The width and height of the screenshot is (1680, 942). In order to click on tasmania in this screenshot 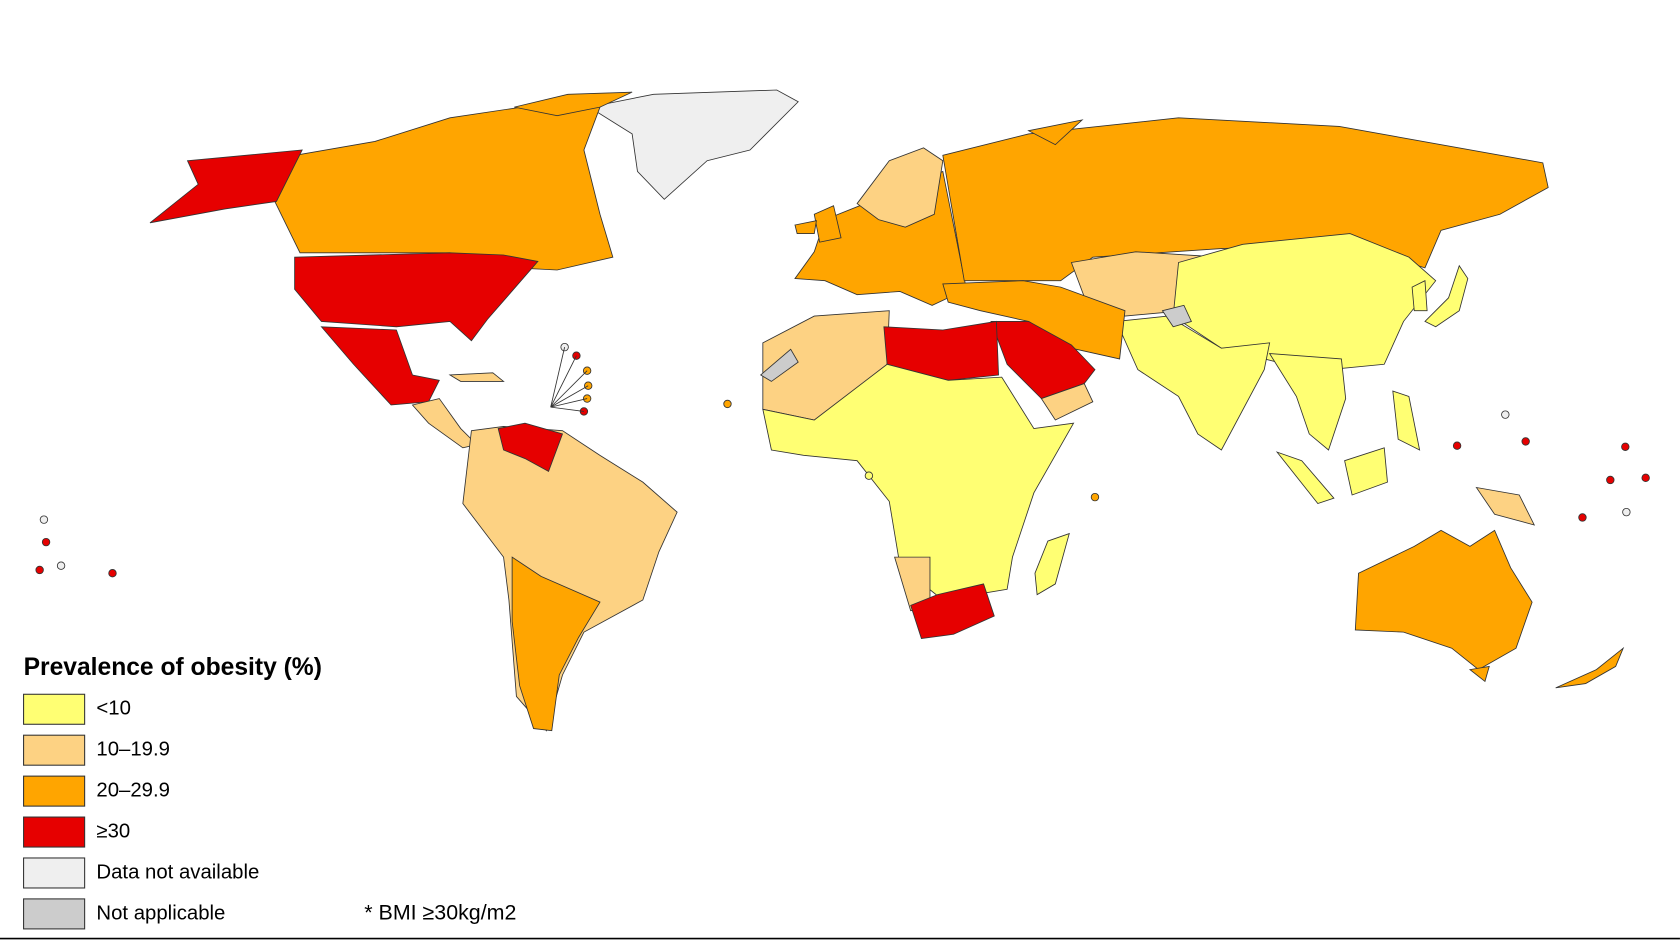, I will do `click(1479, 674)`.